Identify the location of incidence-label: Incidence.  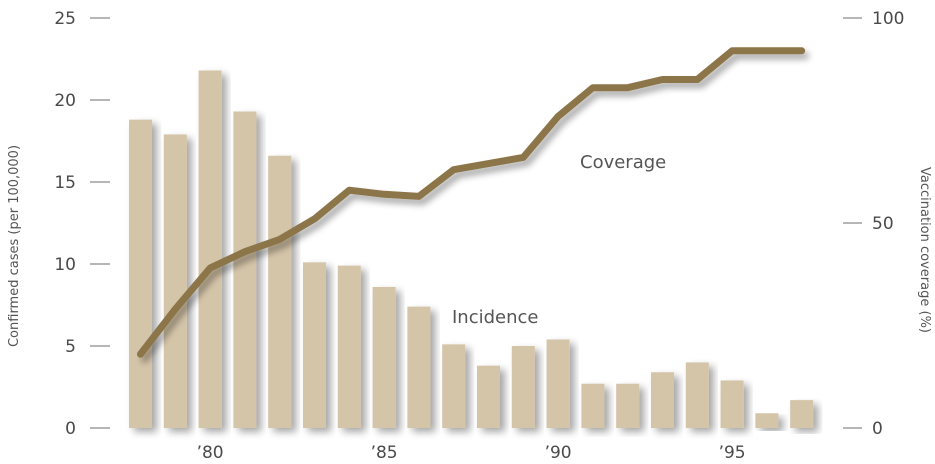
(495, 317).